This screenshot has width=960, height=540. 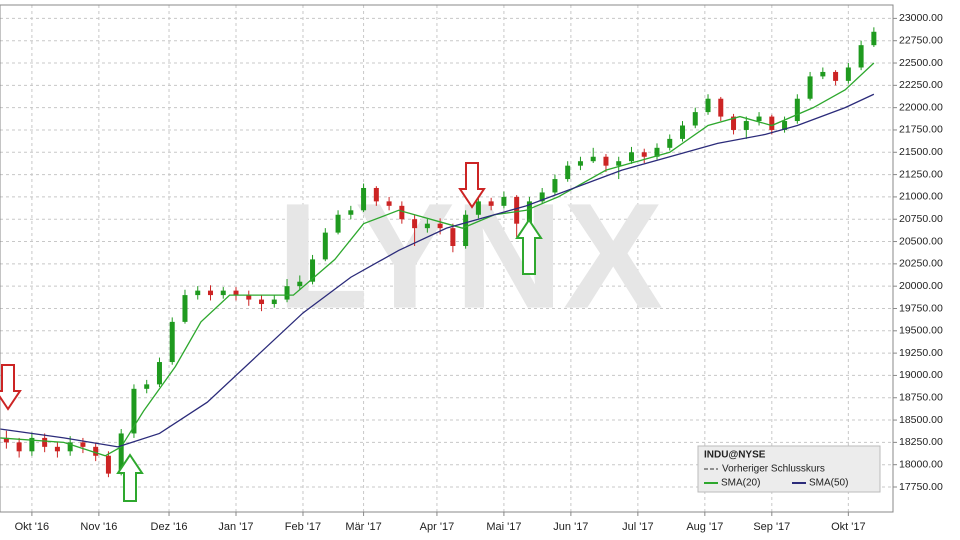 What do you see at coordinates (303, 527) in the screenshot?
I see `x-tick-label: Feb '17` at bounding box center [303, 527].